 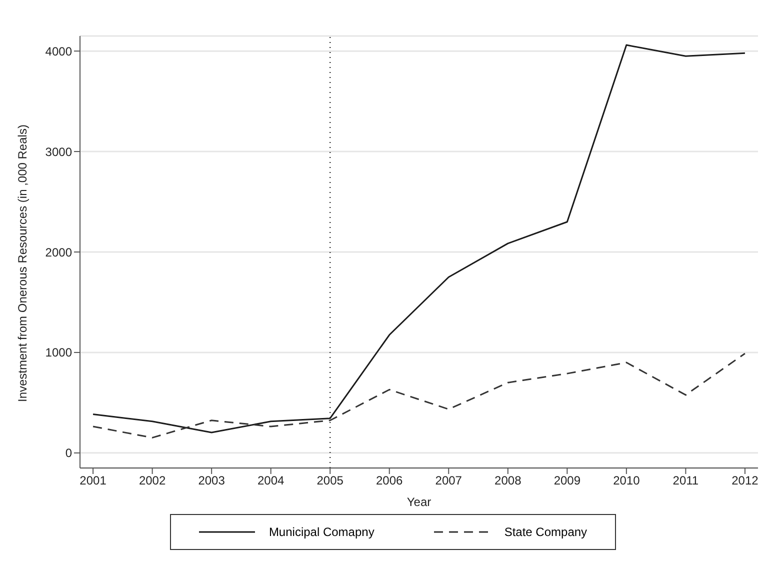 What do you see at coordinates (626, 481) in the screenshot?
I see `x-tick-label: 2010` at bounding box center [626, 481].